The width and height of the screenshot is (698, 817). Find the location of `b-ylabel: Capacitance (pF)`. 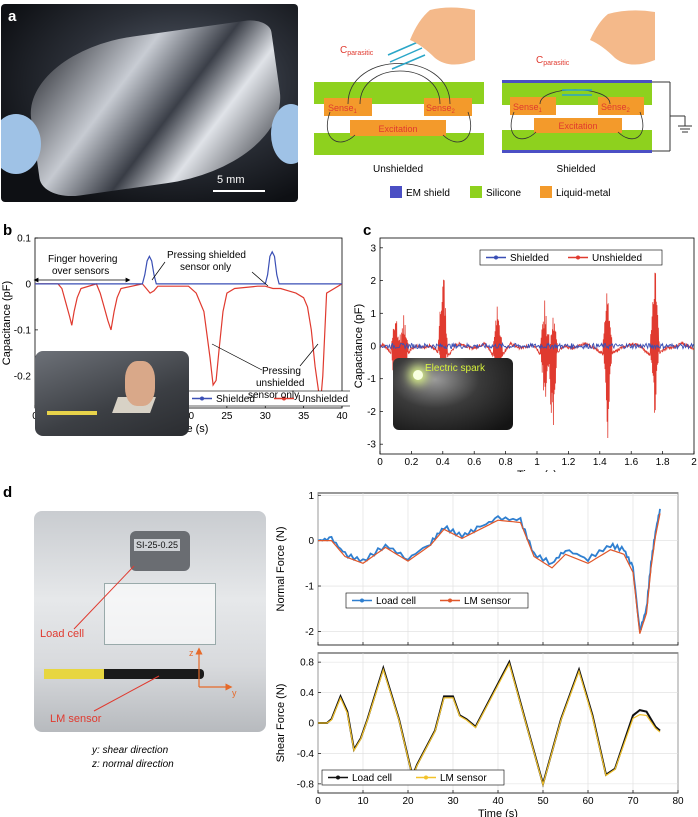

b-ylabel: Capacitance (pF) is located at coordinates (7, 323).